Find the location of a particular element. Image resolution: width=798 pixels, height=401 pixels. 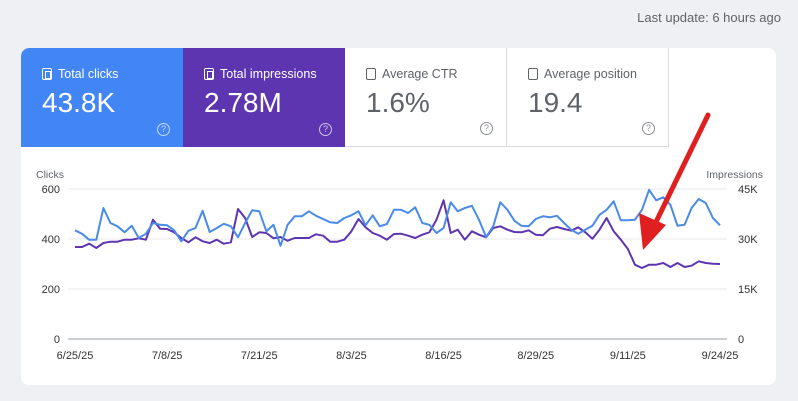

metric-value: 1.6% is located at coordinates (398, 102).